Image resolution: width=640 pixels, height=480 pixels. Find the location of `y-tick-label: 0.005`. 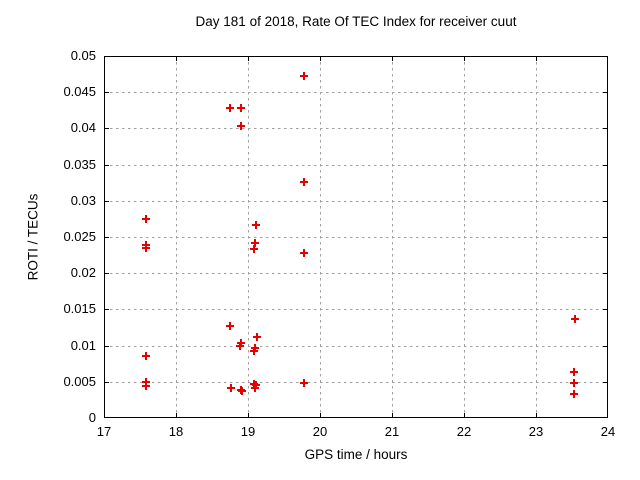

y-tick-label: 0.005 is located at coordinates (79, 381).